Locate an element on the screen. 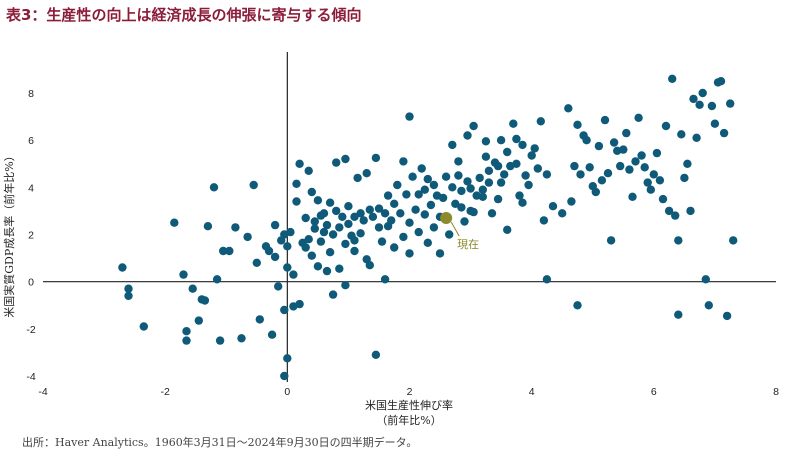  annotation-leader-line is located at coordinates (455, 229).